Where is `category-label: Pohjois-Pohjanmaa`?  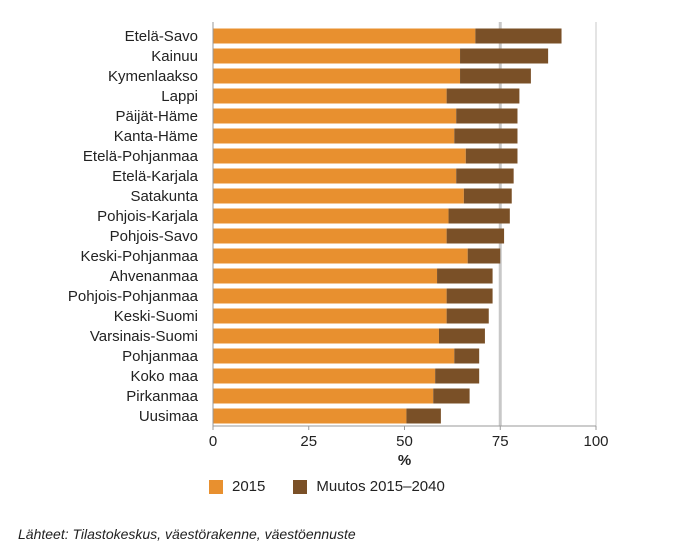
category-label: Pohjois-Pohjanmaa is located at coordinates (133, 296).